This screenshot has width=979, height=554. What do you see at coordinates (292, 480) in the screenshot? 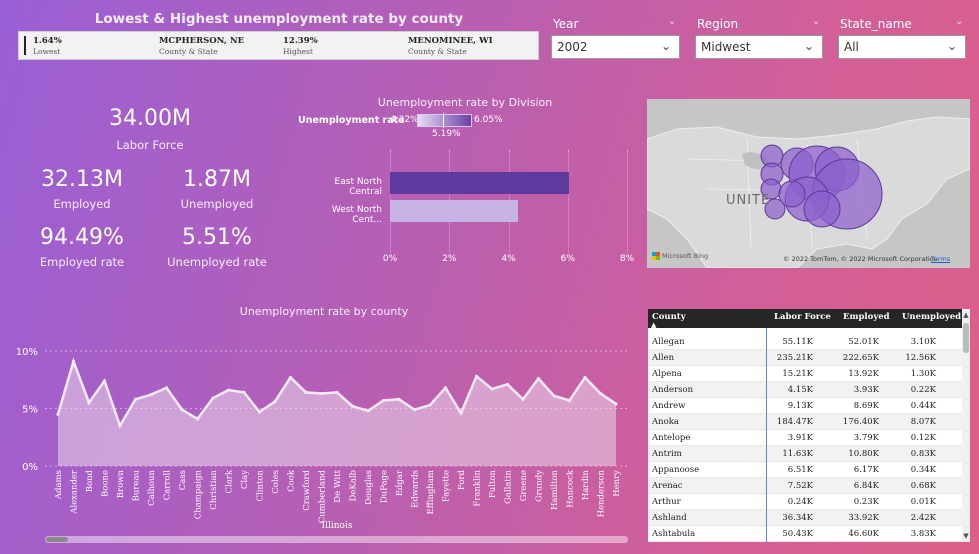
I see `x-tick-label: Cook` at bounding box center [292, 480].